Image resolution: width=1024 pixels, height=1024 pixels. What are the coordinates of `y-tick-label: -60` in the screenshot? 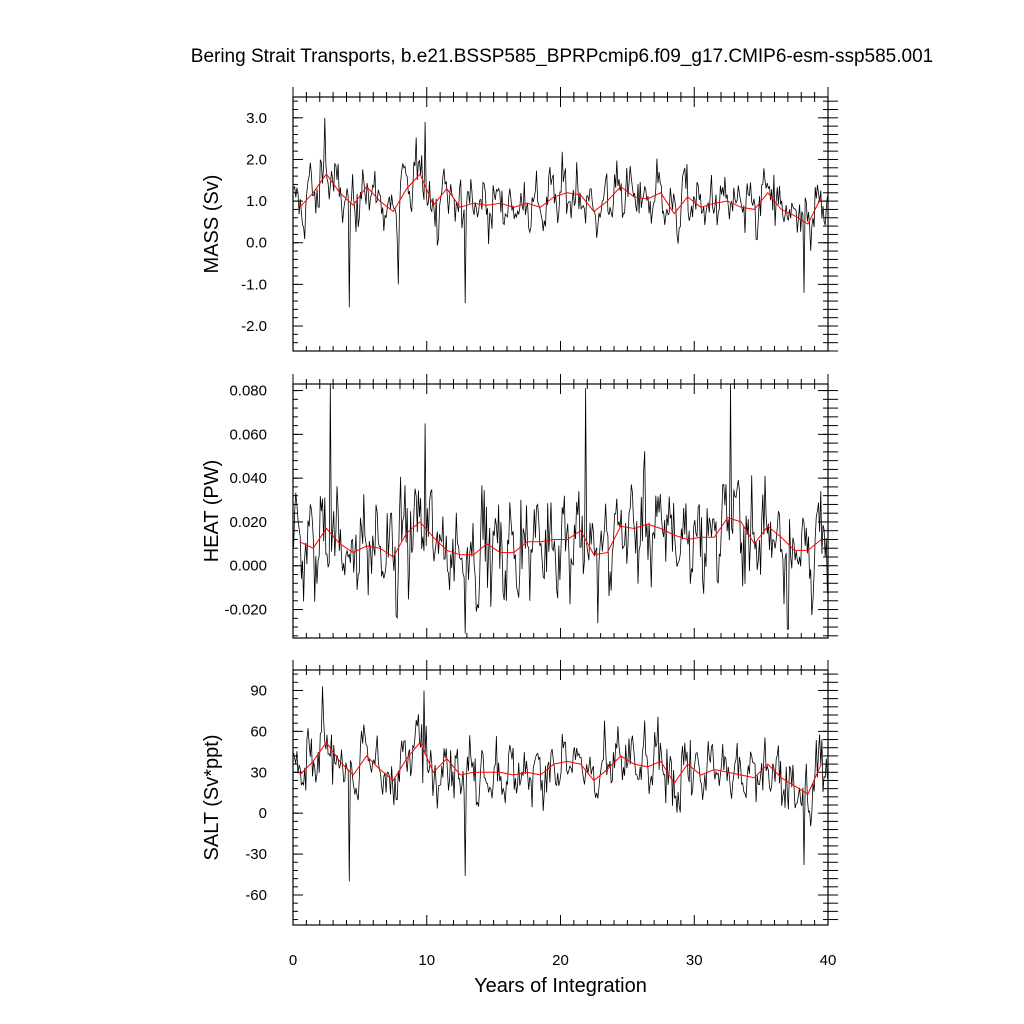 It's located at (256, 895).